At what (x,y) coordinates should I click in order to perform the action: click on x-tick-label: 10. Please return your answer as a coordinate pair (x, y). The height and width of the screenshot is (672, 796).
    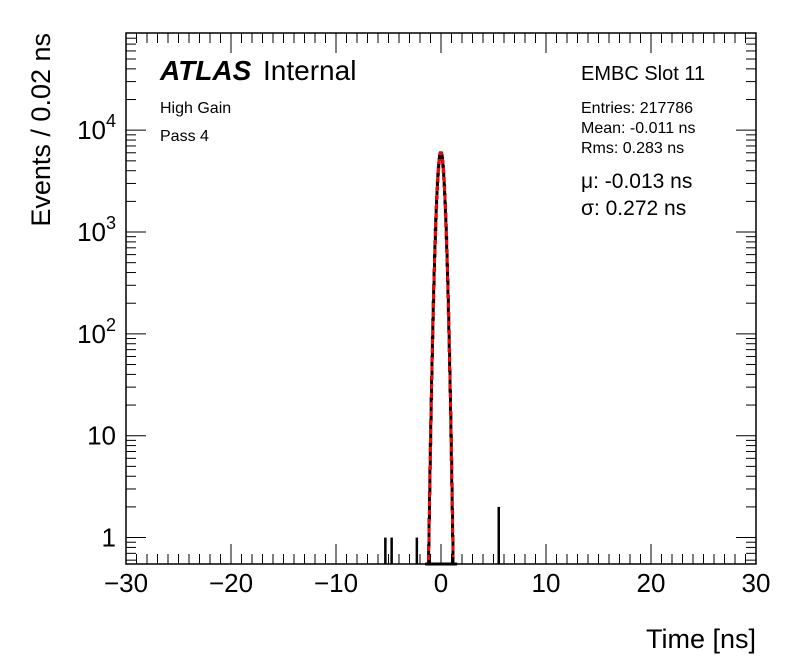
    Looking at the image, I should click on (546, 583).